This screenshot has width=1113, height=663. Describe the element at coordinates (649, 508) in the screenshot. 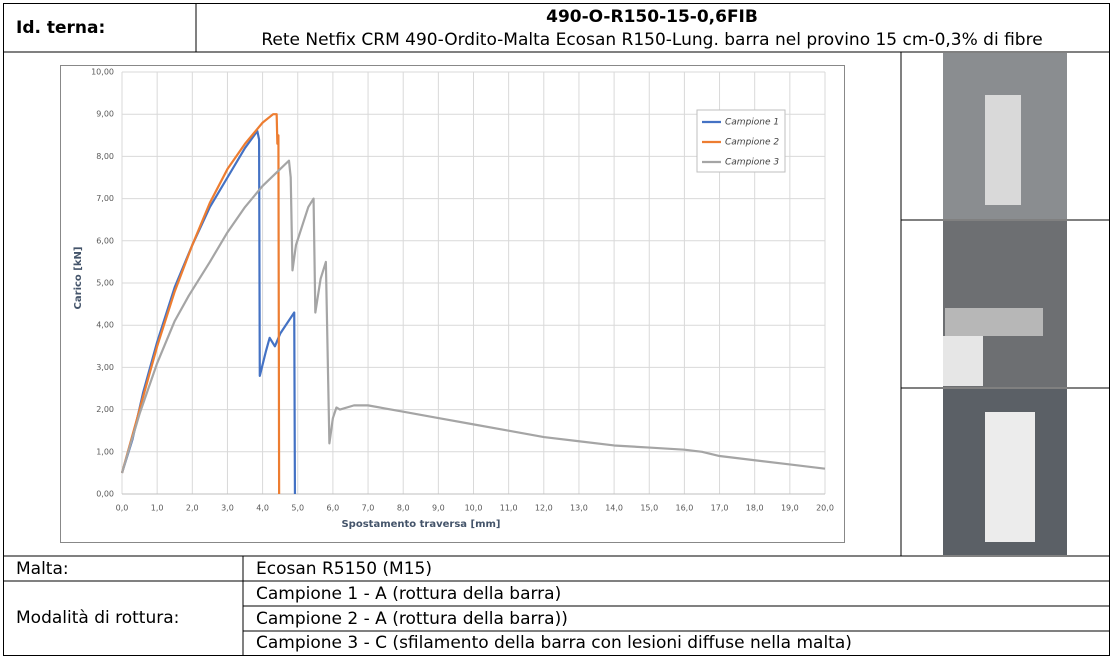

I see `x-tick-label: 15,0` at that location.